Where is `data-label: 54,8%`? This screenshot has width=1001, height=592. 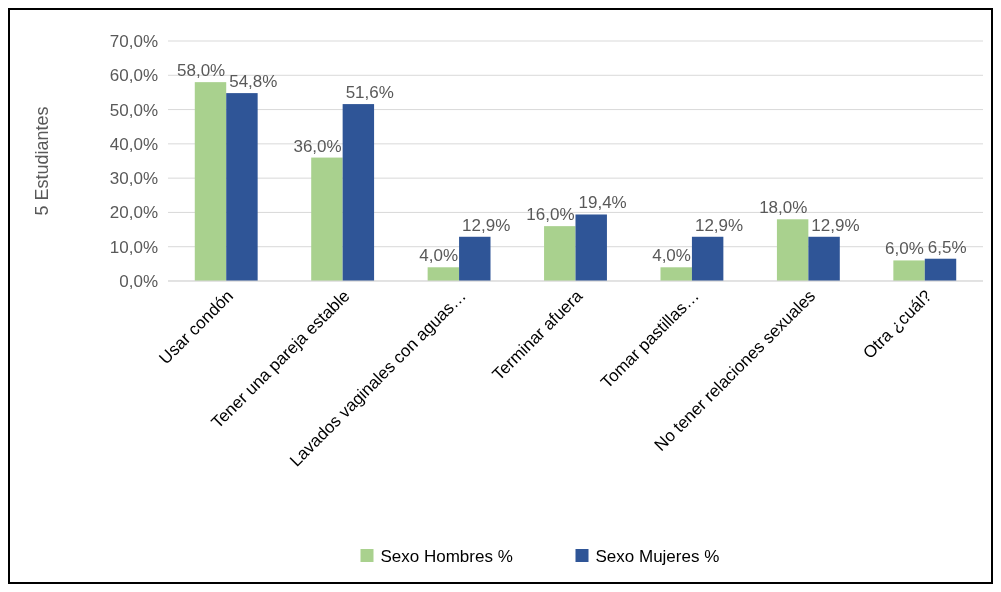
data-label: 54,8% is located at coordinates (253, 82).